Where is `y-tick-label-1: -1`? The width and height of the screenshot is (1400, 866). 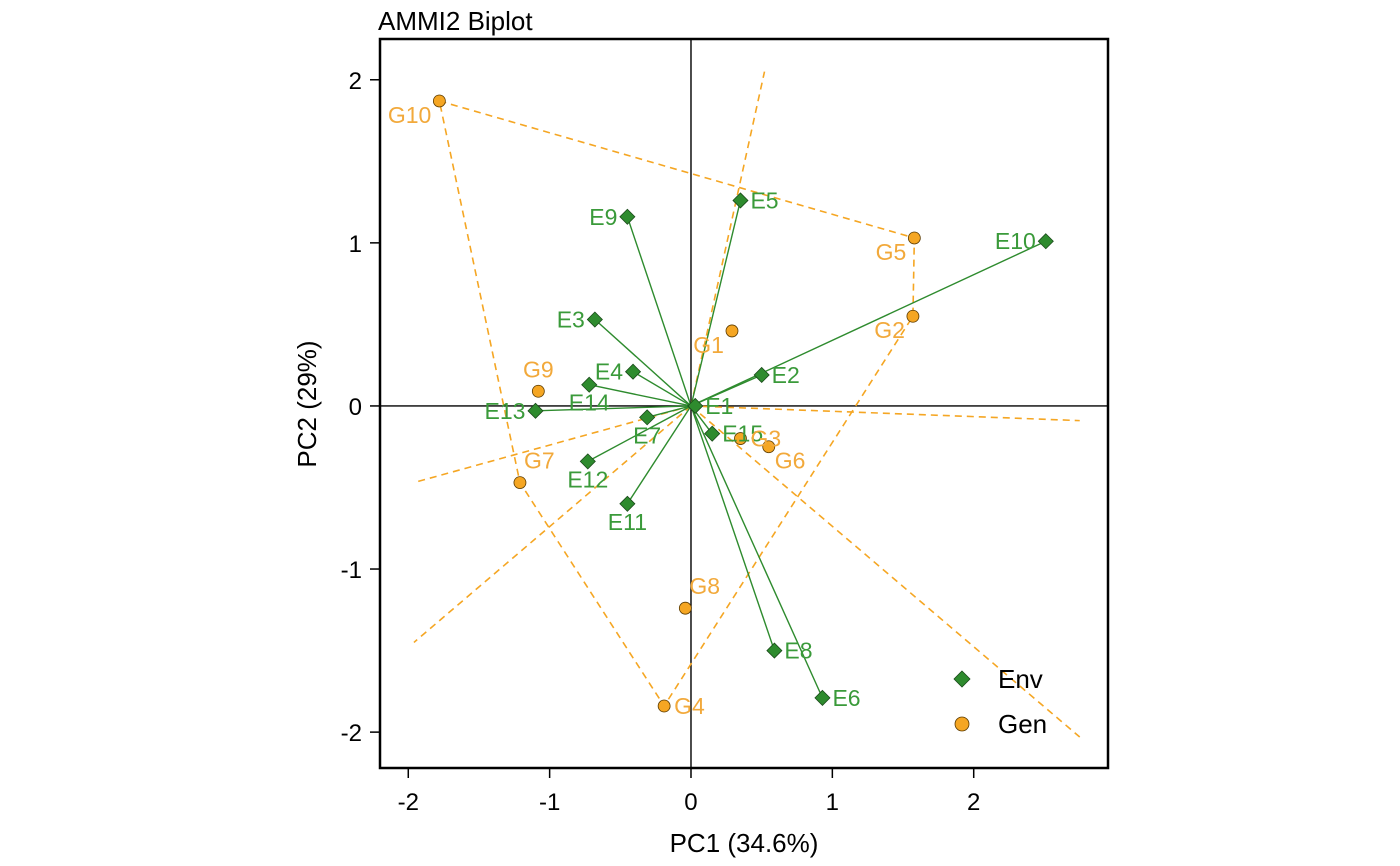 y-tick-label-1: -1 is located at coordinates (351, 570).